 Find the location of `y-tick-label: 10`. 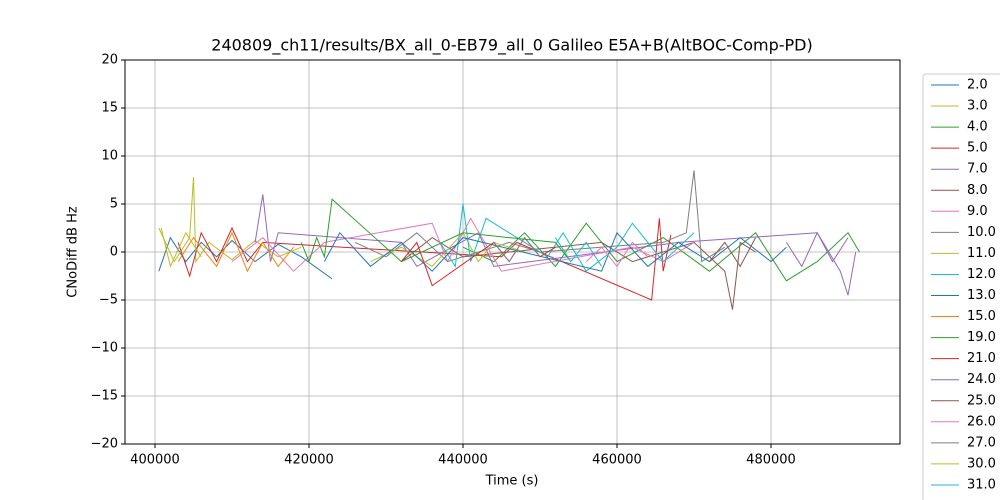

y-tick-label: 10 is located at coordinates (109, 156).